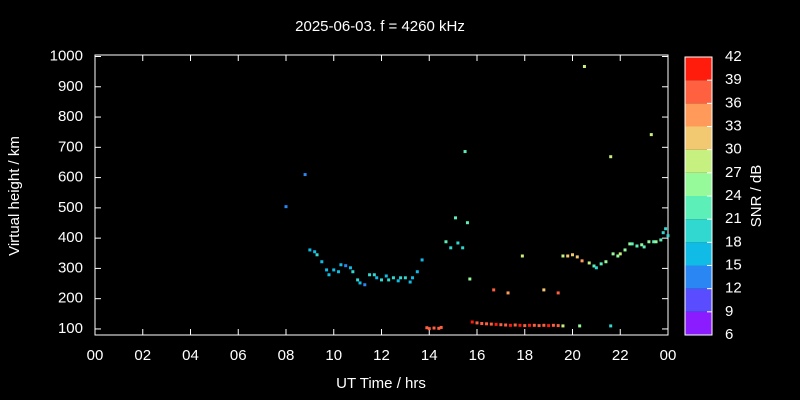  Describe the element at coordinates (70, 177) in the screenshot. I see `y-tick-label: 600` at that location.